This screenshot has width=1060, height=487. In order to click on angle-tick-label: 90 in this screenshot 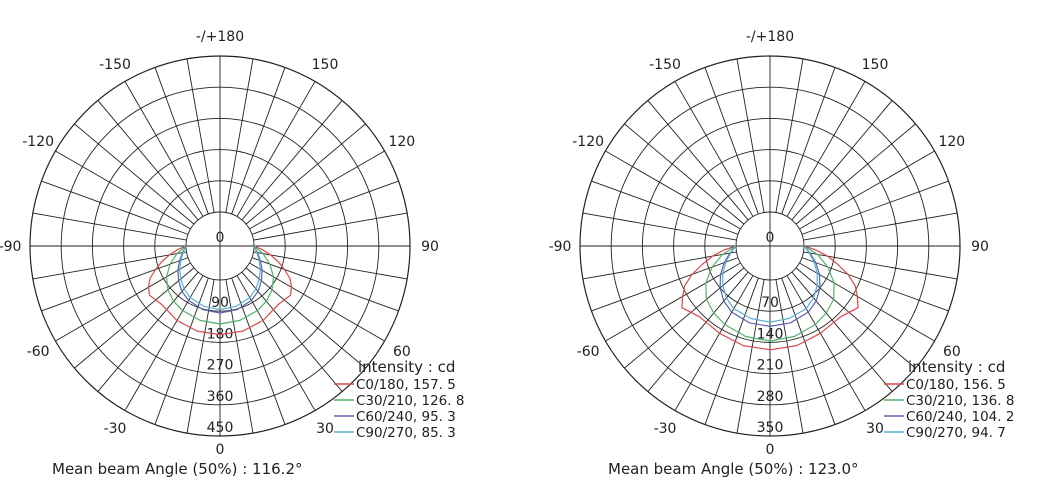, I will do `click(430, 247)`.